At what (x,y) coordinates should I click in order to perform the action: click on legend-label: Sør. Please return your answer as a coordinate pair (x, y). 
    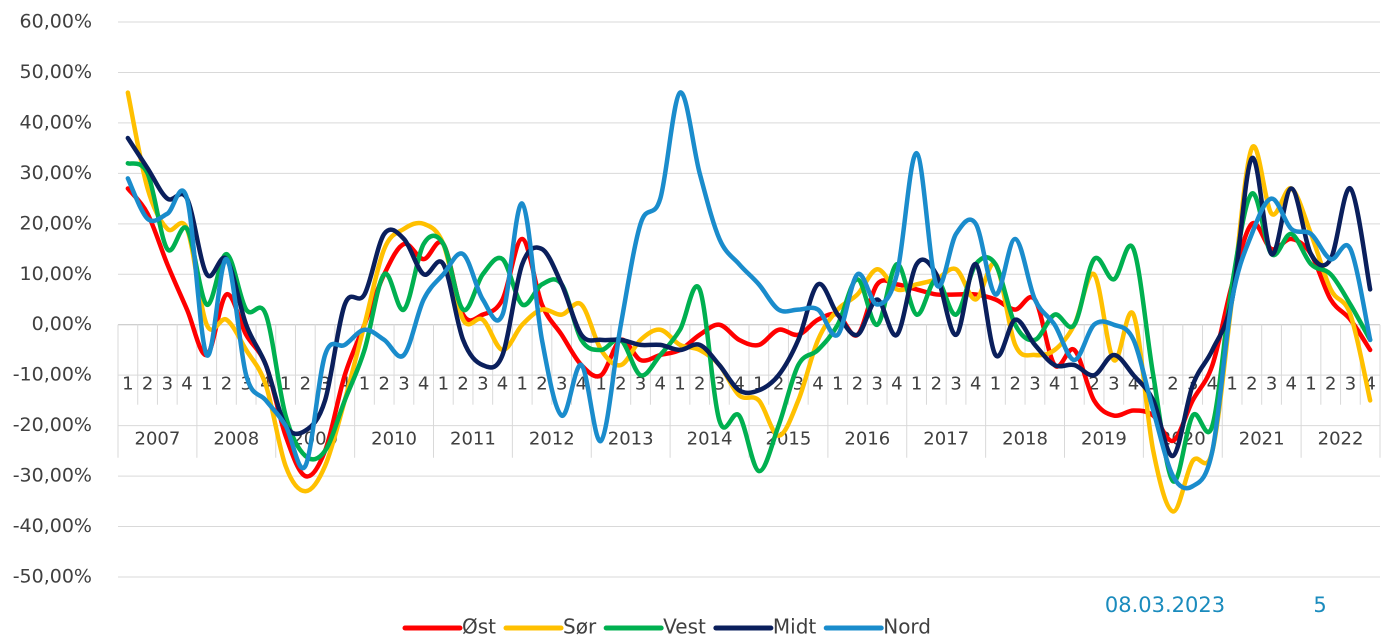
    Looking at the image, I should click on (580, 626).